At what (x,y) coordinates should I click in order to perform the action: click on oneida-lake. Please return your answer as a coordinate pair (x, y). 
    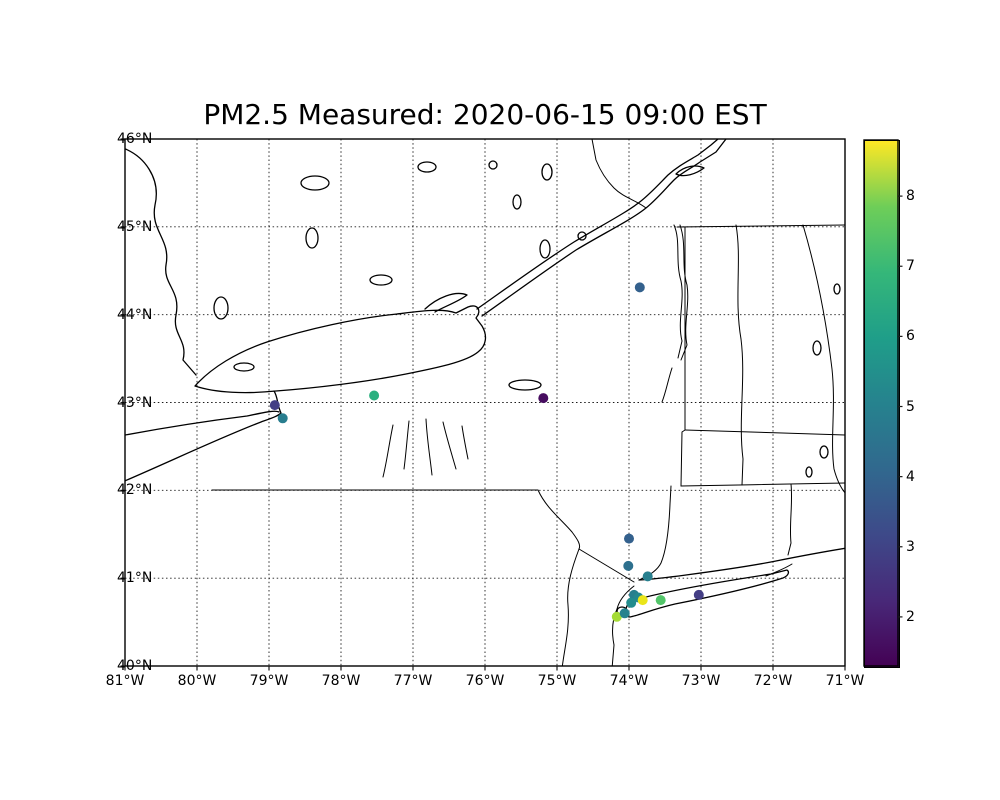
    Looking at the image, I should click on (525, 385).